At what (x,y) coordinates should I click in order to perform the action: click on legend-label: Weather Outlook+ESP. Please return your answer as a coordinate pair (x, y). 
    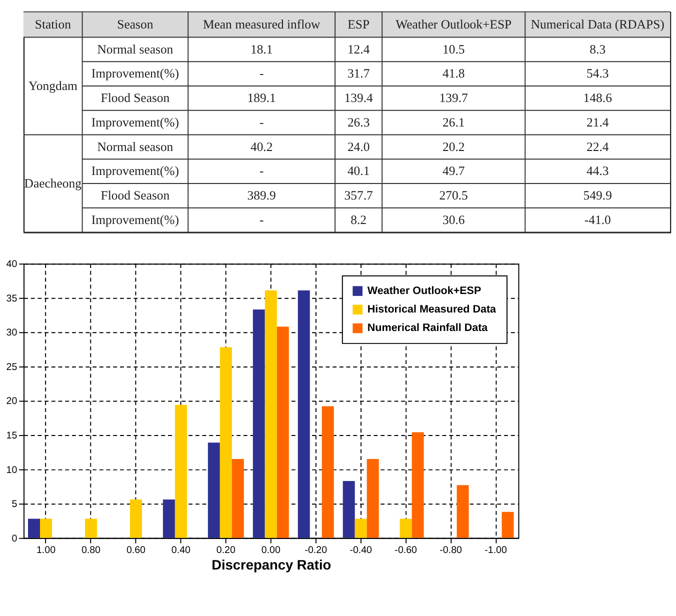
    Looking at the image, I should click on (424, 290).